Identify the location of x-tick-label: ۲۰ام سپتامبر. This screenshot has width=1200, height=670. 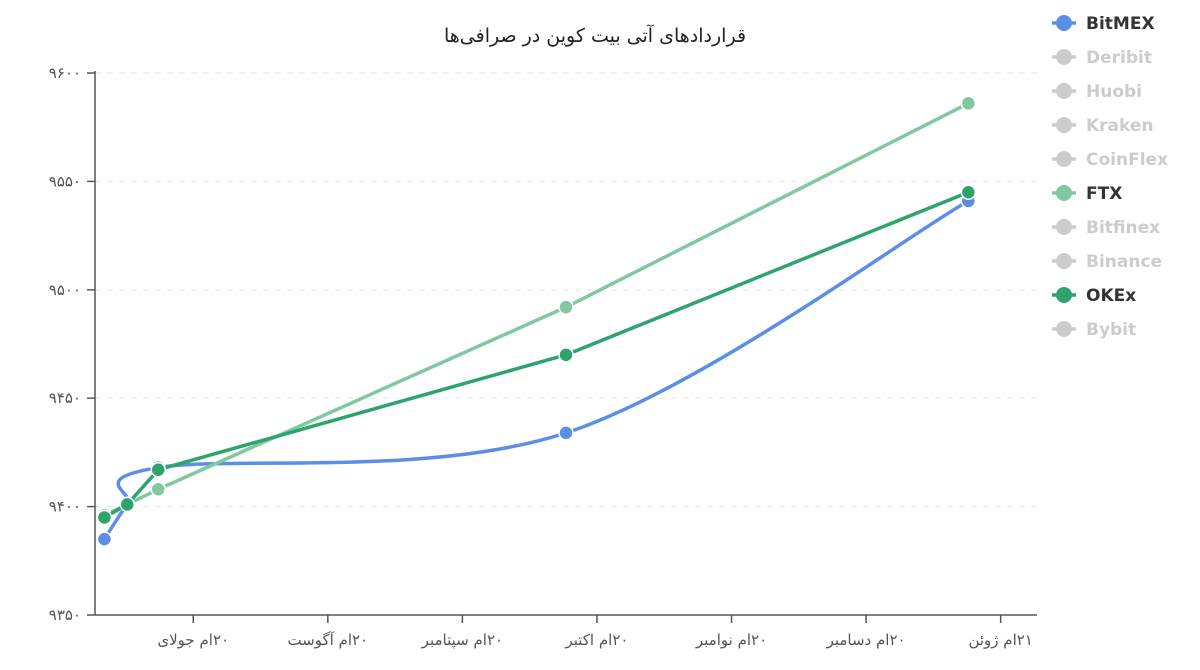
(462, 640).